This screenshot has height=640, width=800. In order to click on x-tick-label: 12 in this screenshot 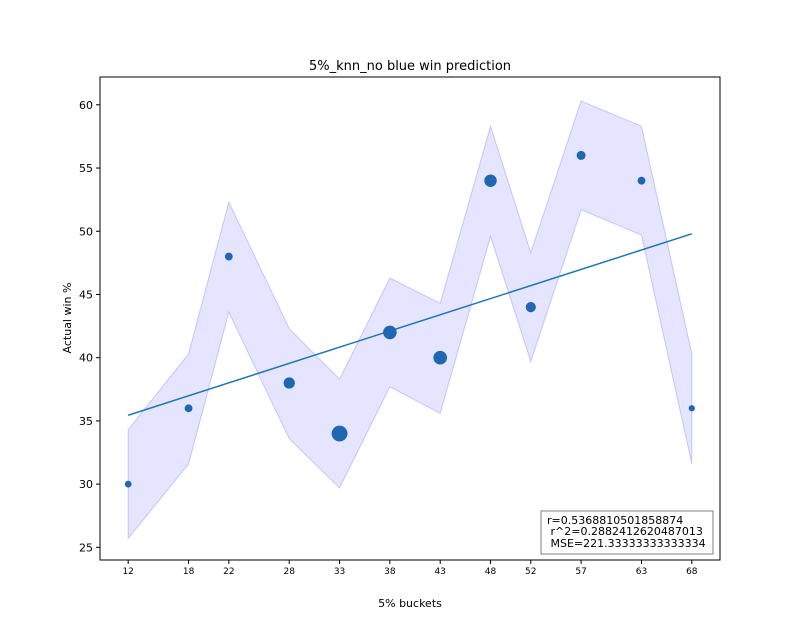, I will do `click(127, 572)`.